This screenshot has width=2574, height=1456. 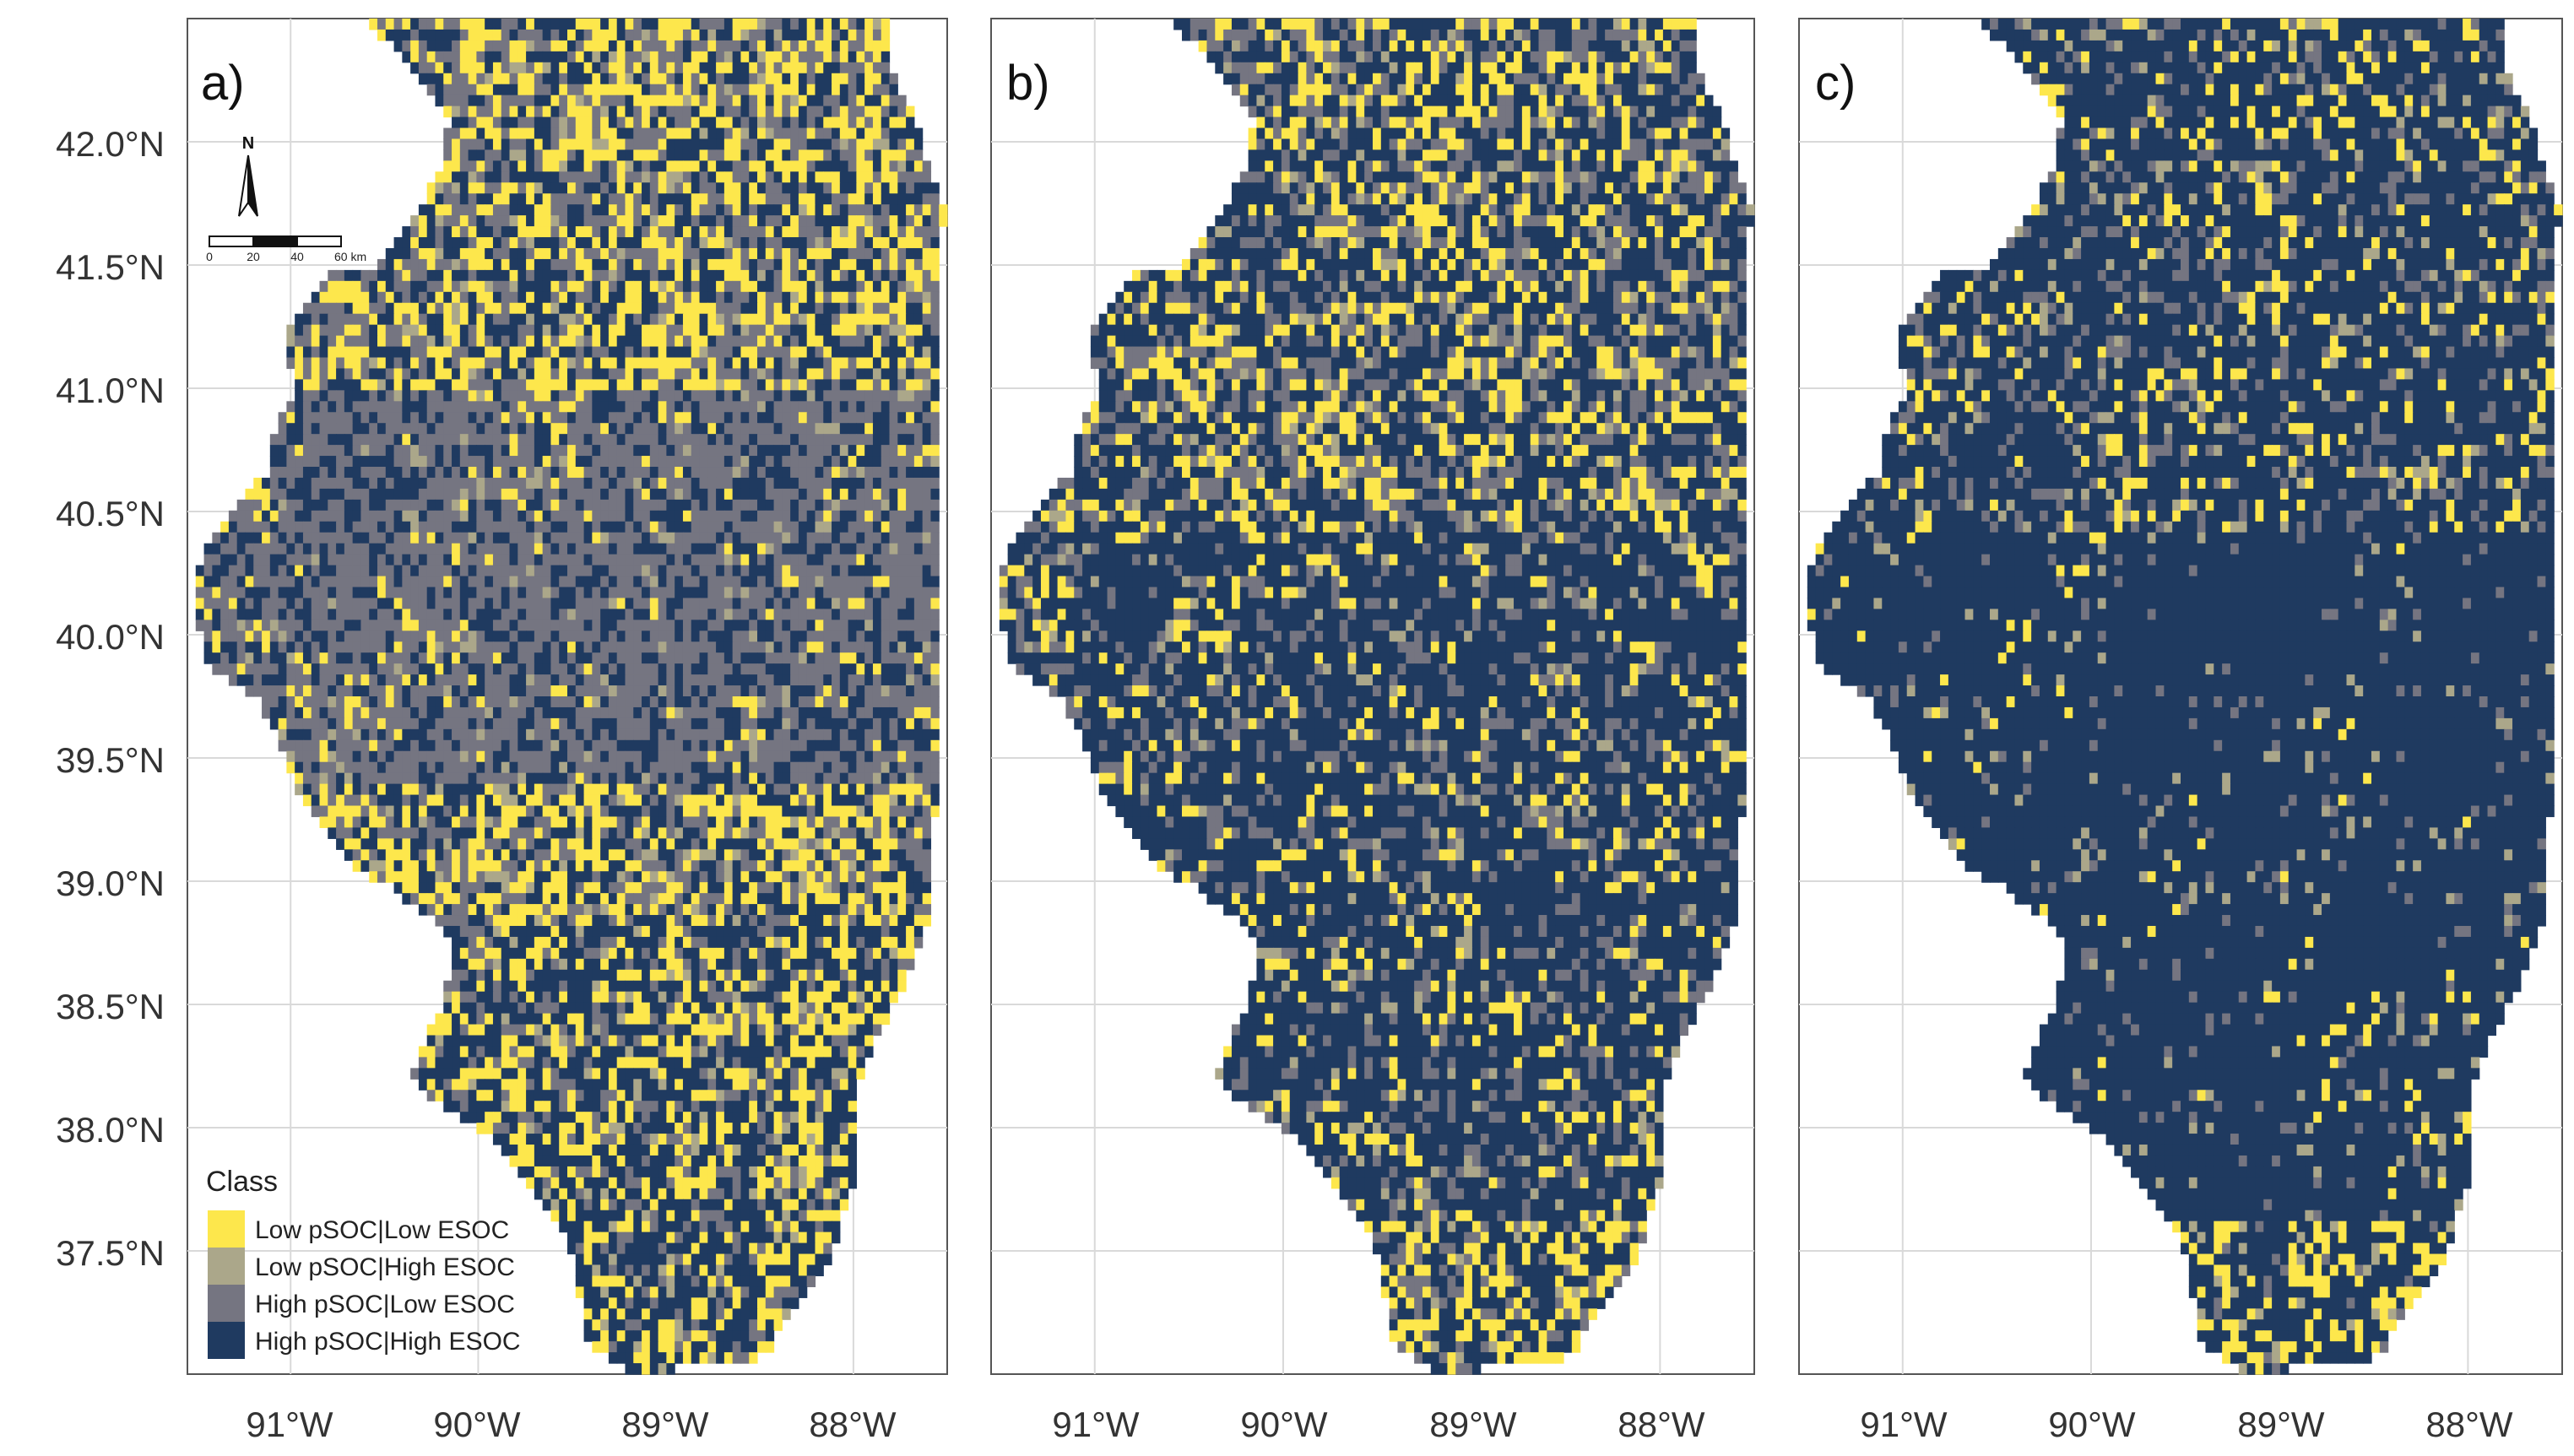 I want to click on lat-tick-label: 40.5°N, so click(x=110, y=513).